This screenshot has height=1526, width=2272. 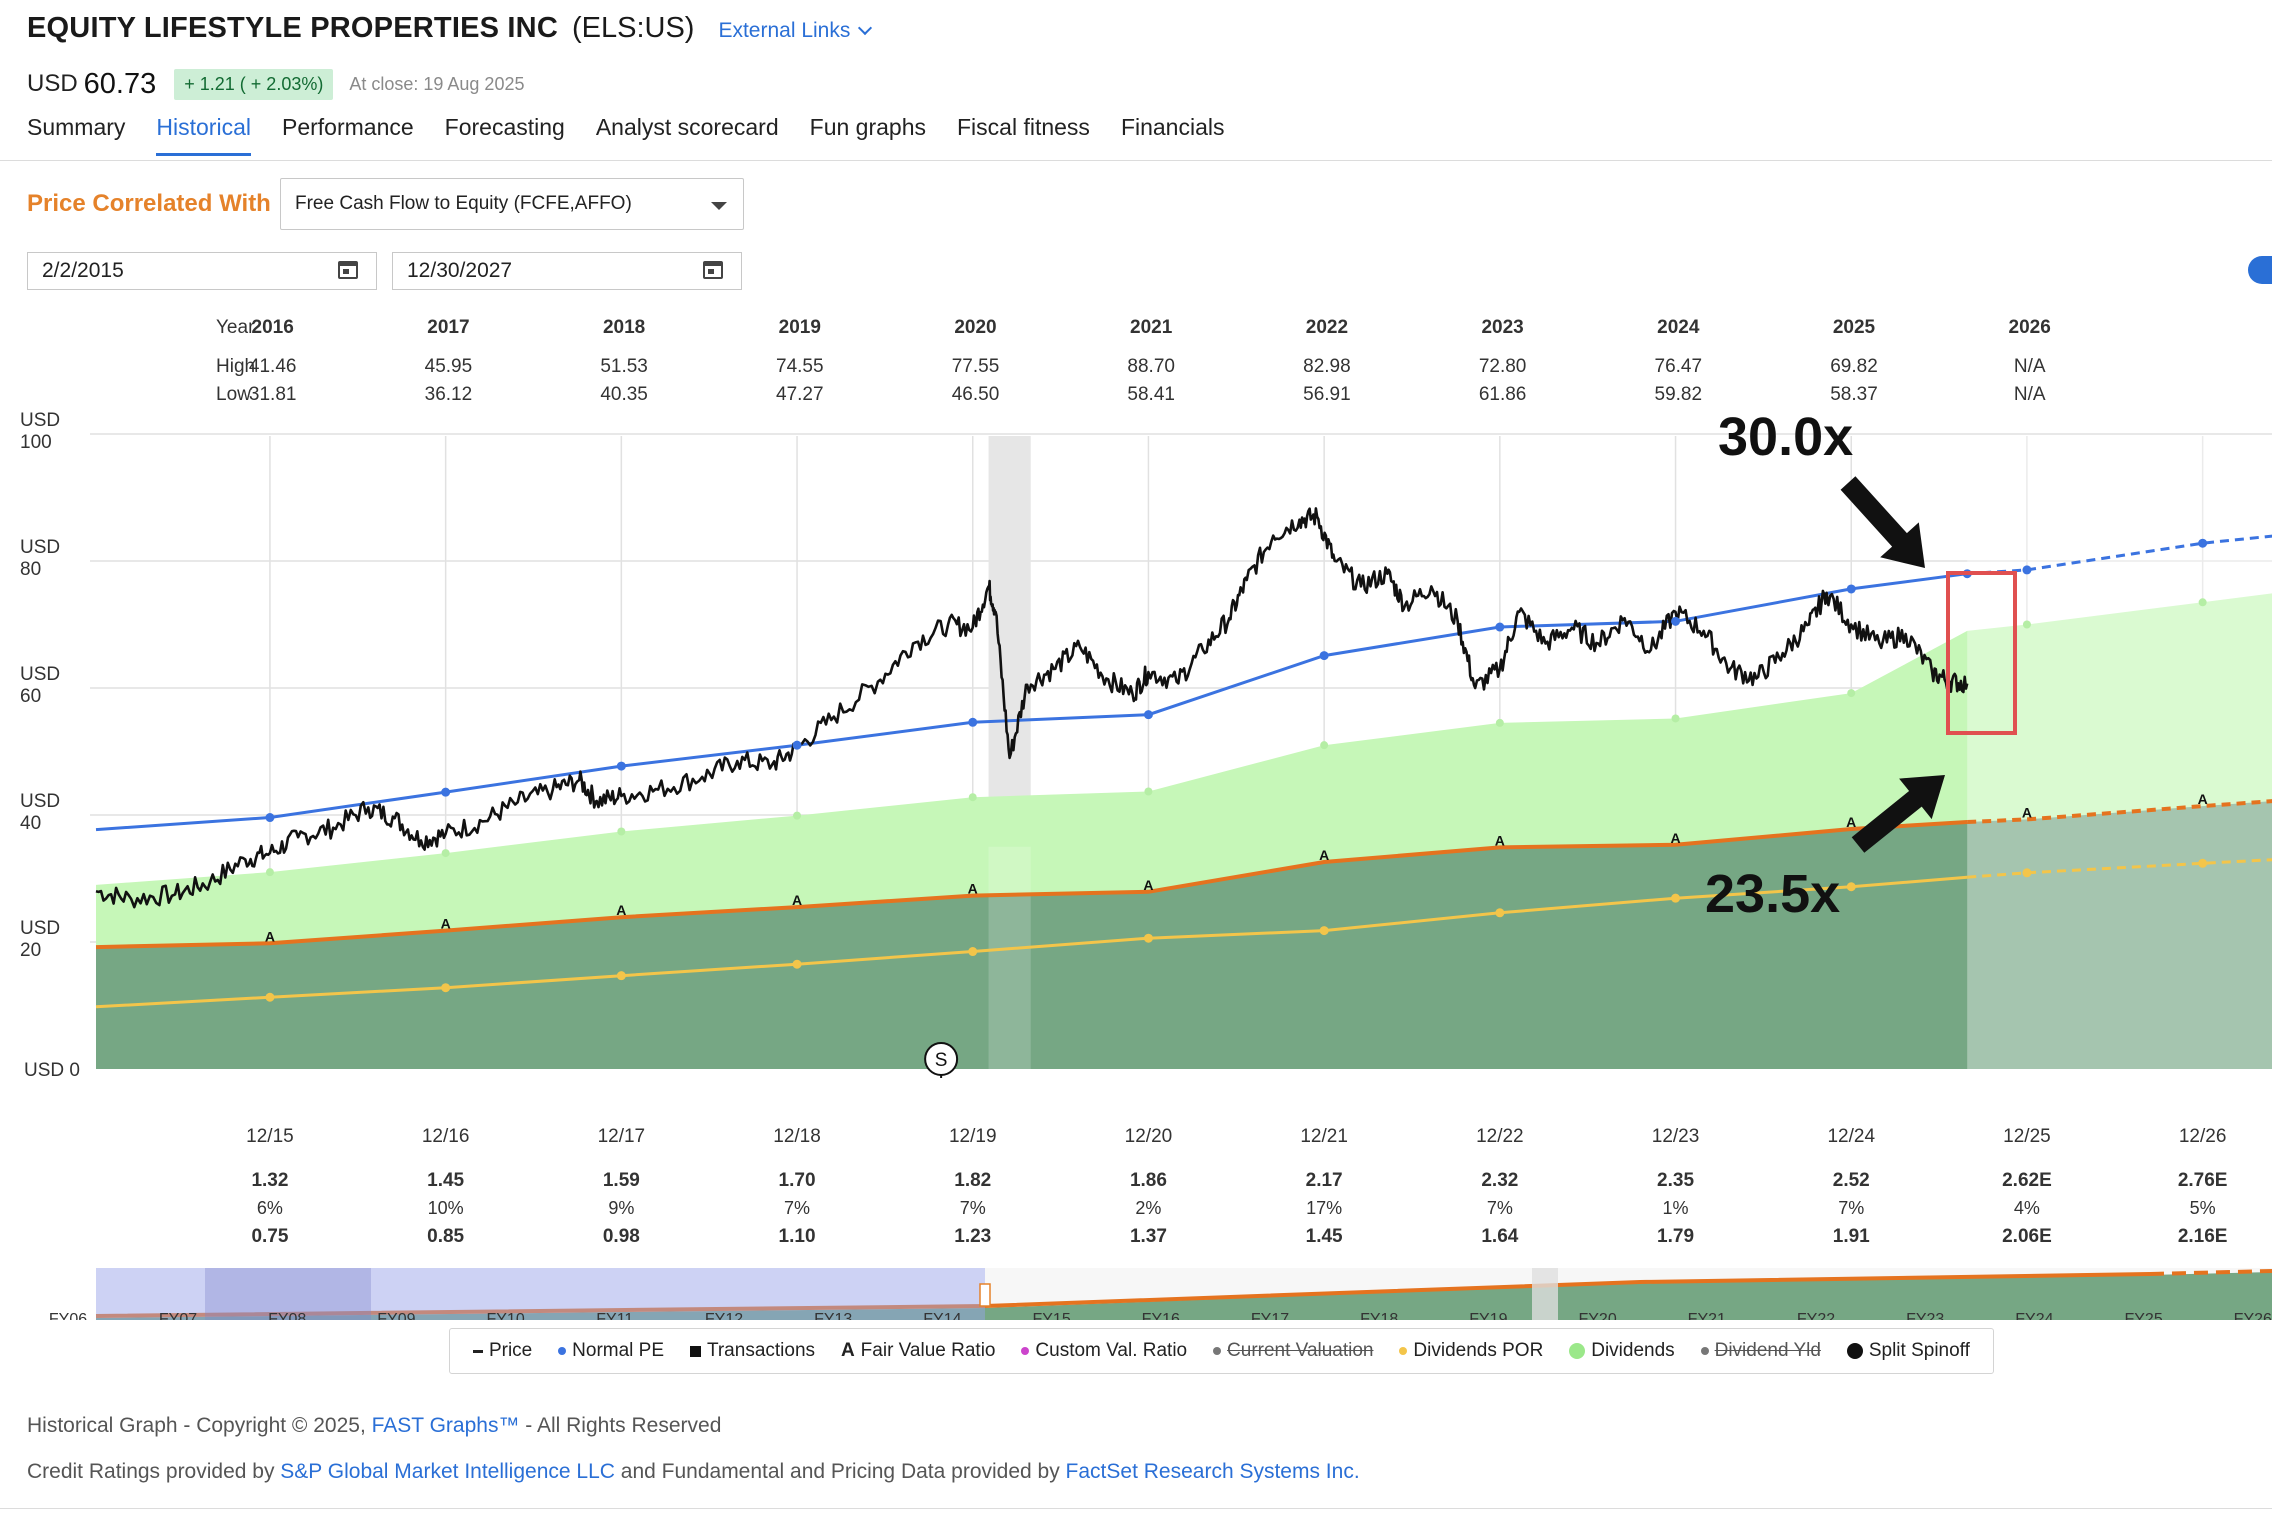 What do you see at coordinates (1577, 1351) in the screenshot?
I see `circle-marker-icon` at bounding box center [1577, 1351].